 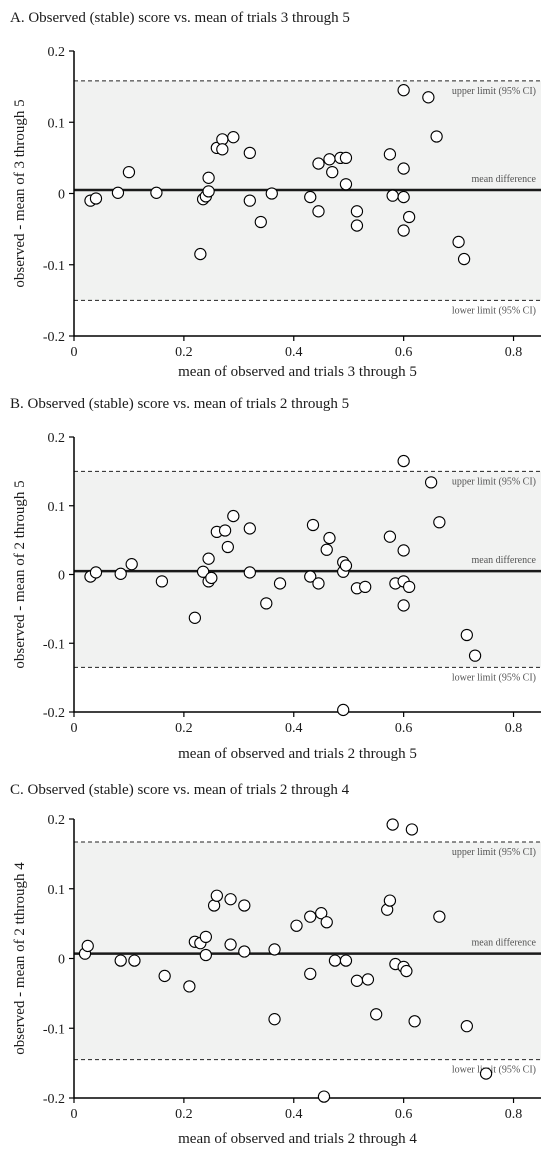 I want to click on y-axis-label: observed - mean of 2 tthrough 4, so click(x=20, y=958).